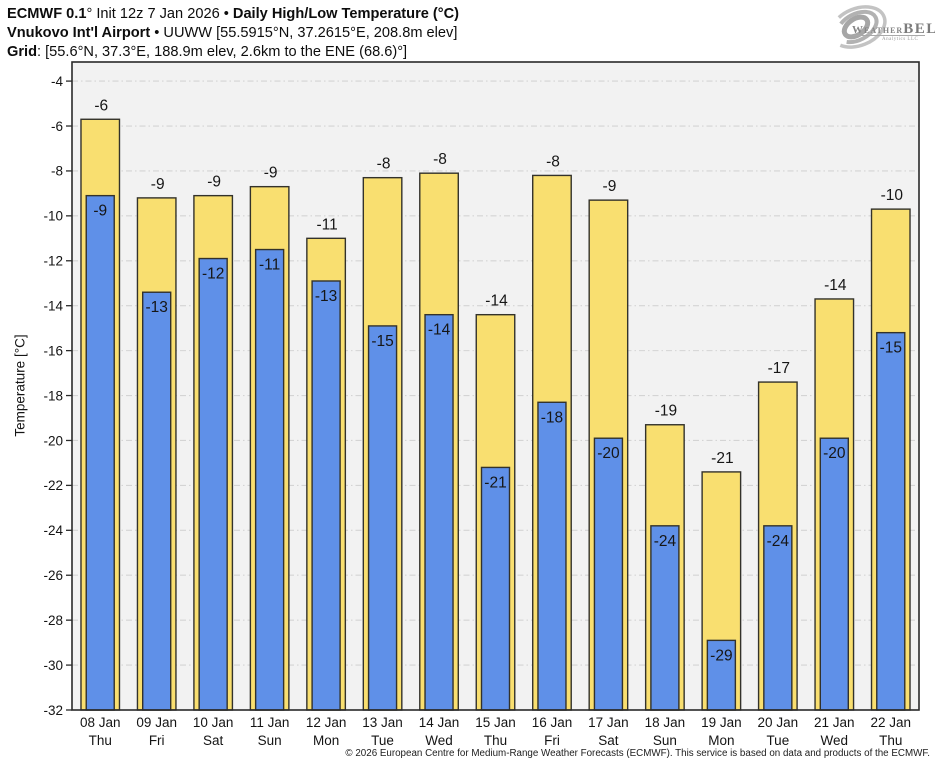 Image resolution: width=935 pixels, height=768 pixels. Describe the element at coordinates (326, 722) in the screenshot. I see `x-tick-date: 12 Jan` at that location.